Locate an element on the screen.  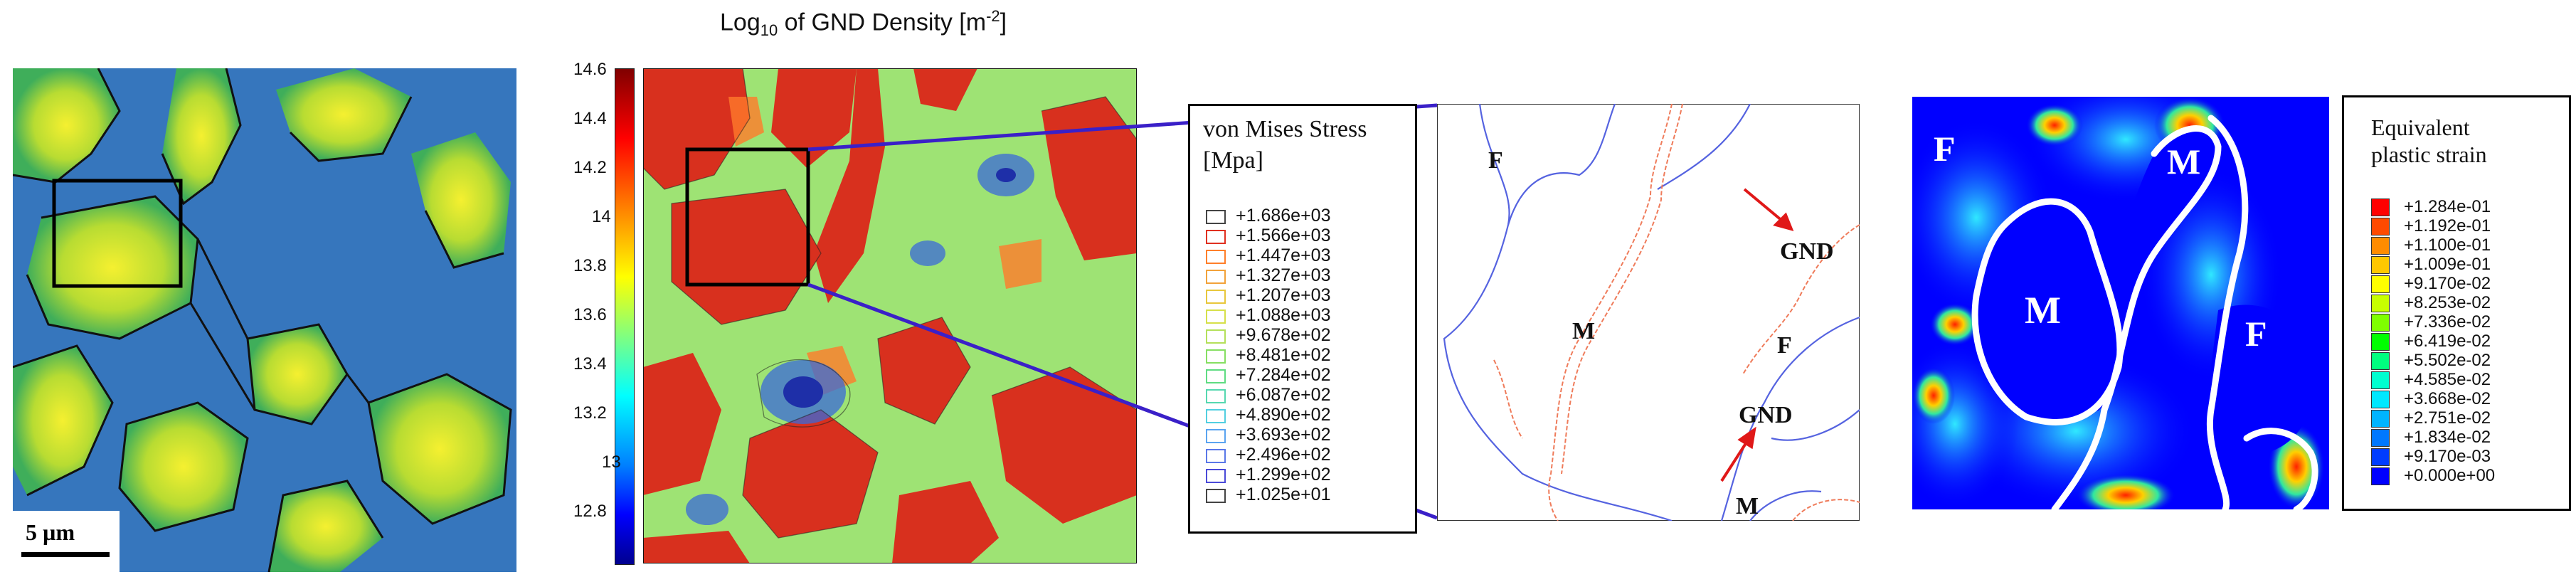
colorbar-tick: 13.4 is located at coordinates (590, 364).